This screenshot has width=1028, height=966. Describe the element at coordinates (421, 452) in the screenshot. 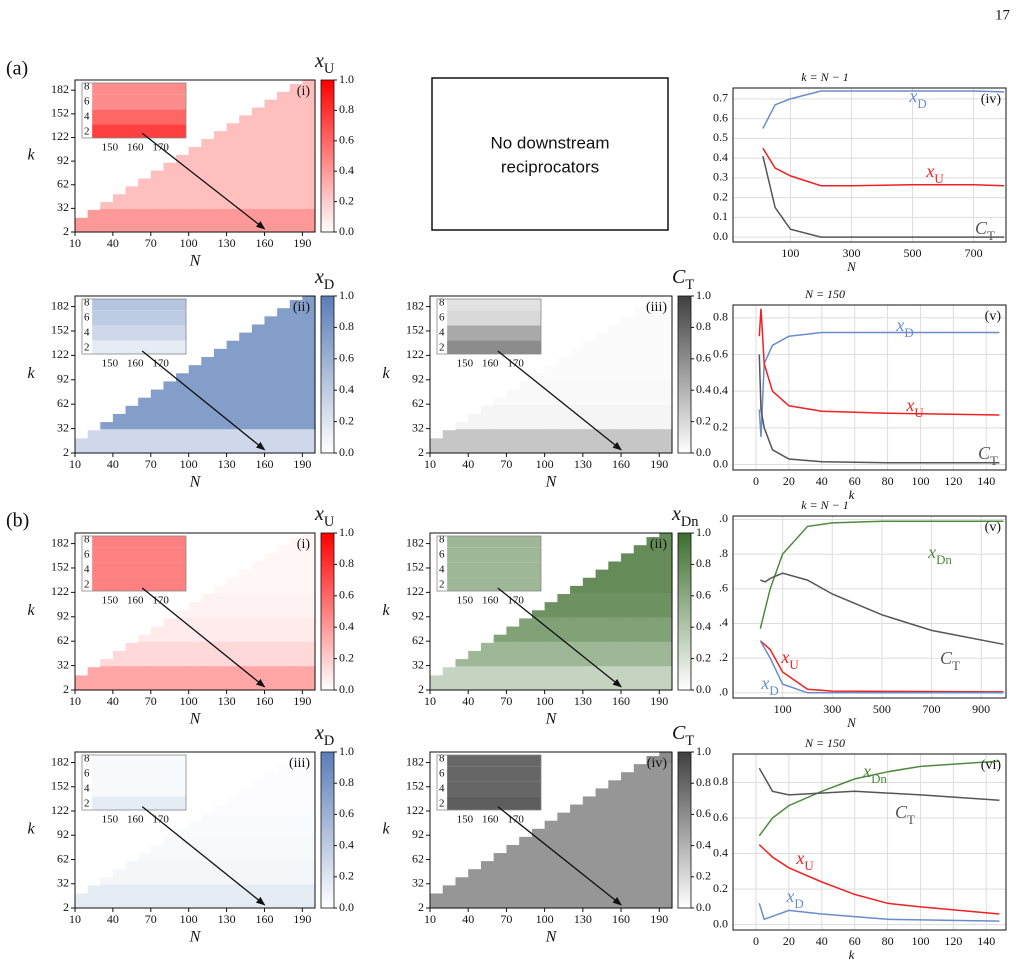

I see `y-tick-label: 2` at that location.